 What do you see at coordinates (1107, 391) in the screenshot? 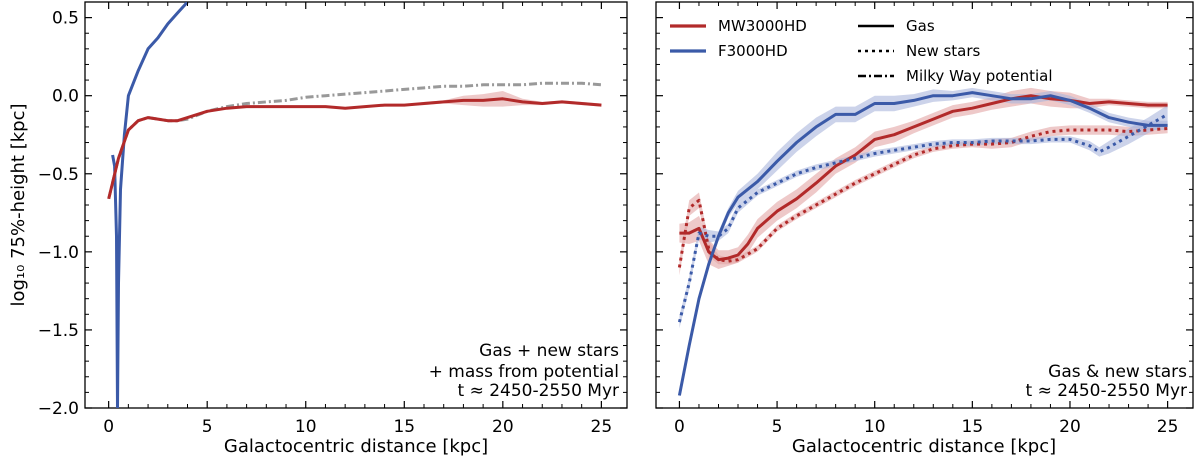
I see `right-annotation-line-2: t ≈ 2450-2550 Myr` at bounding box center [1107, 391].